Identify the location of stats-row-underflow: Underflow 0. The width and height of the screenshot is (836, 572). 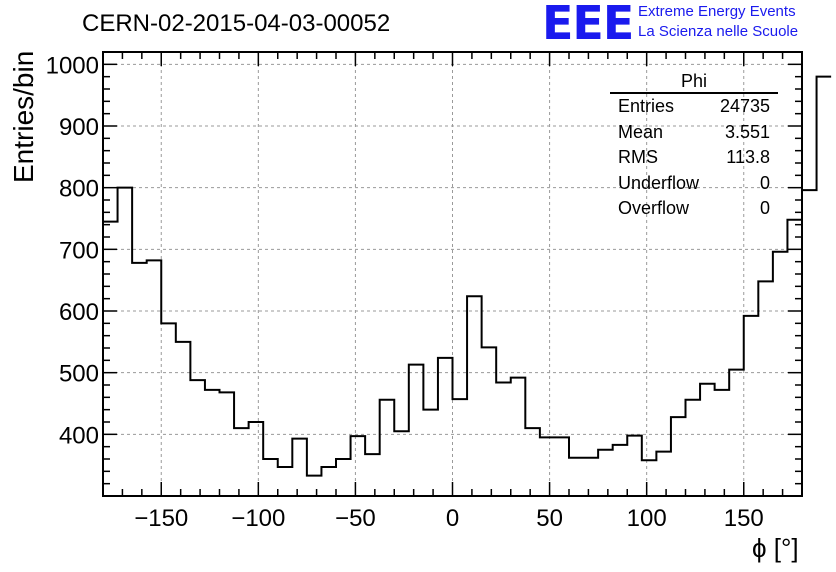
(694, 184).